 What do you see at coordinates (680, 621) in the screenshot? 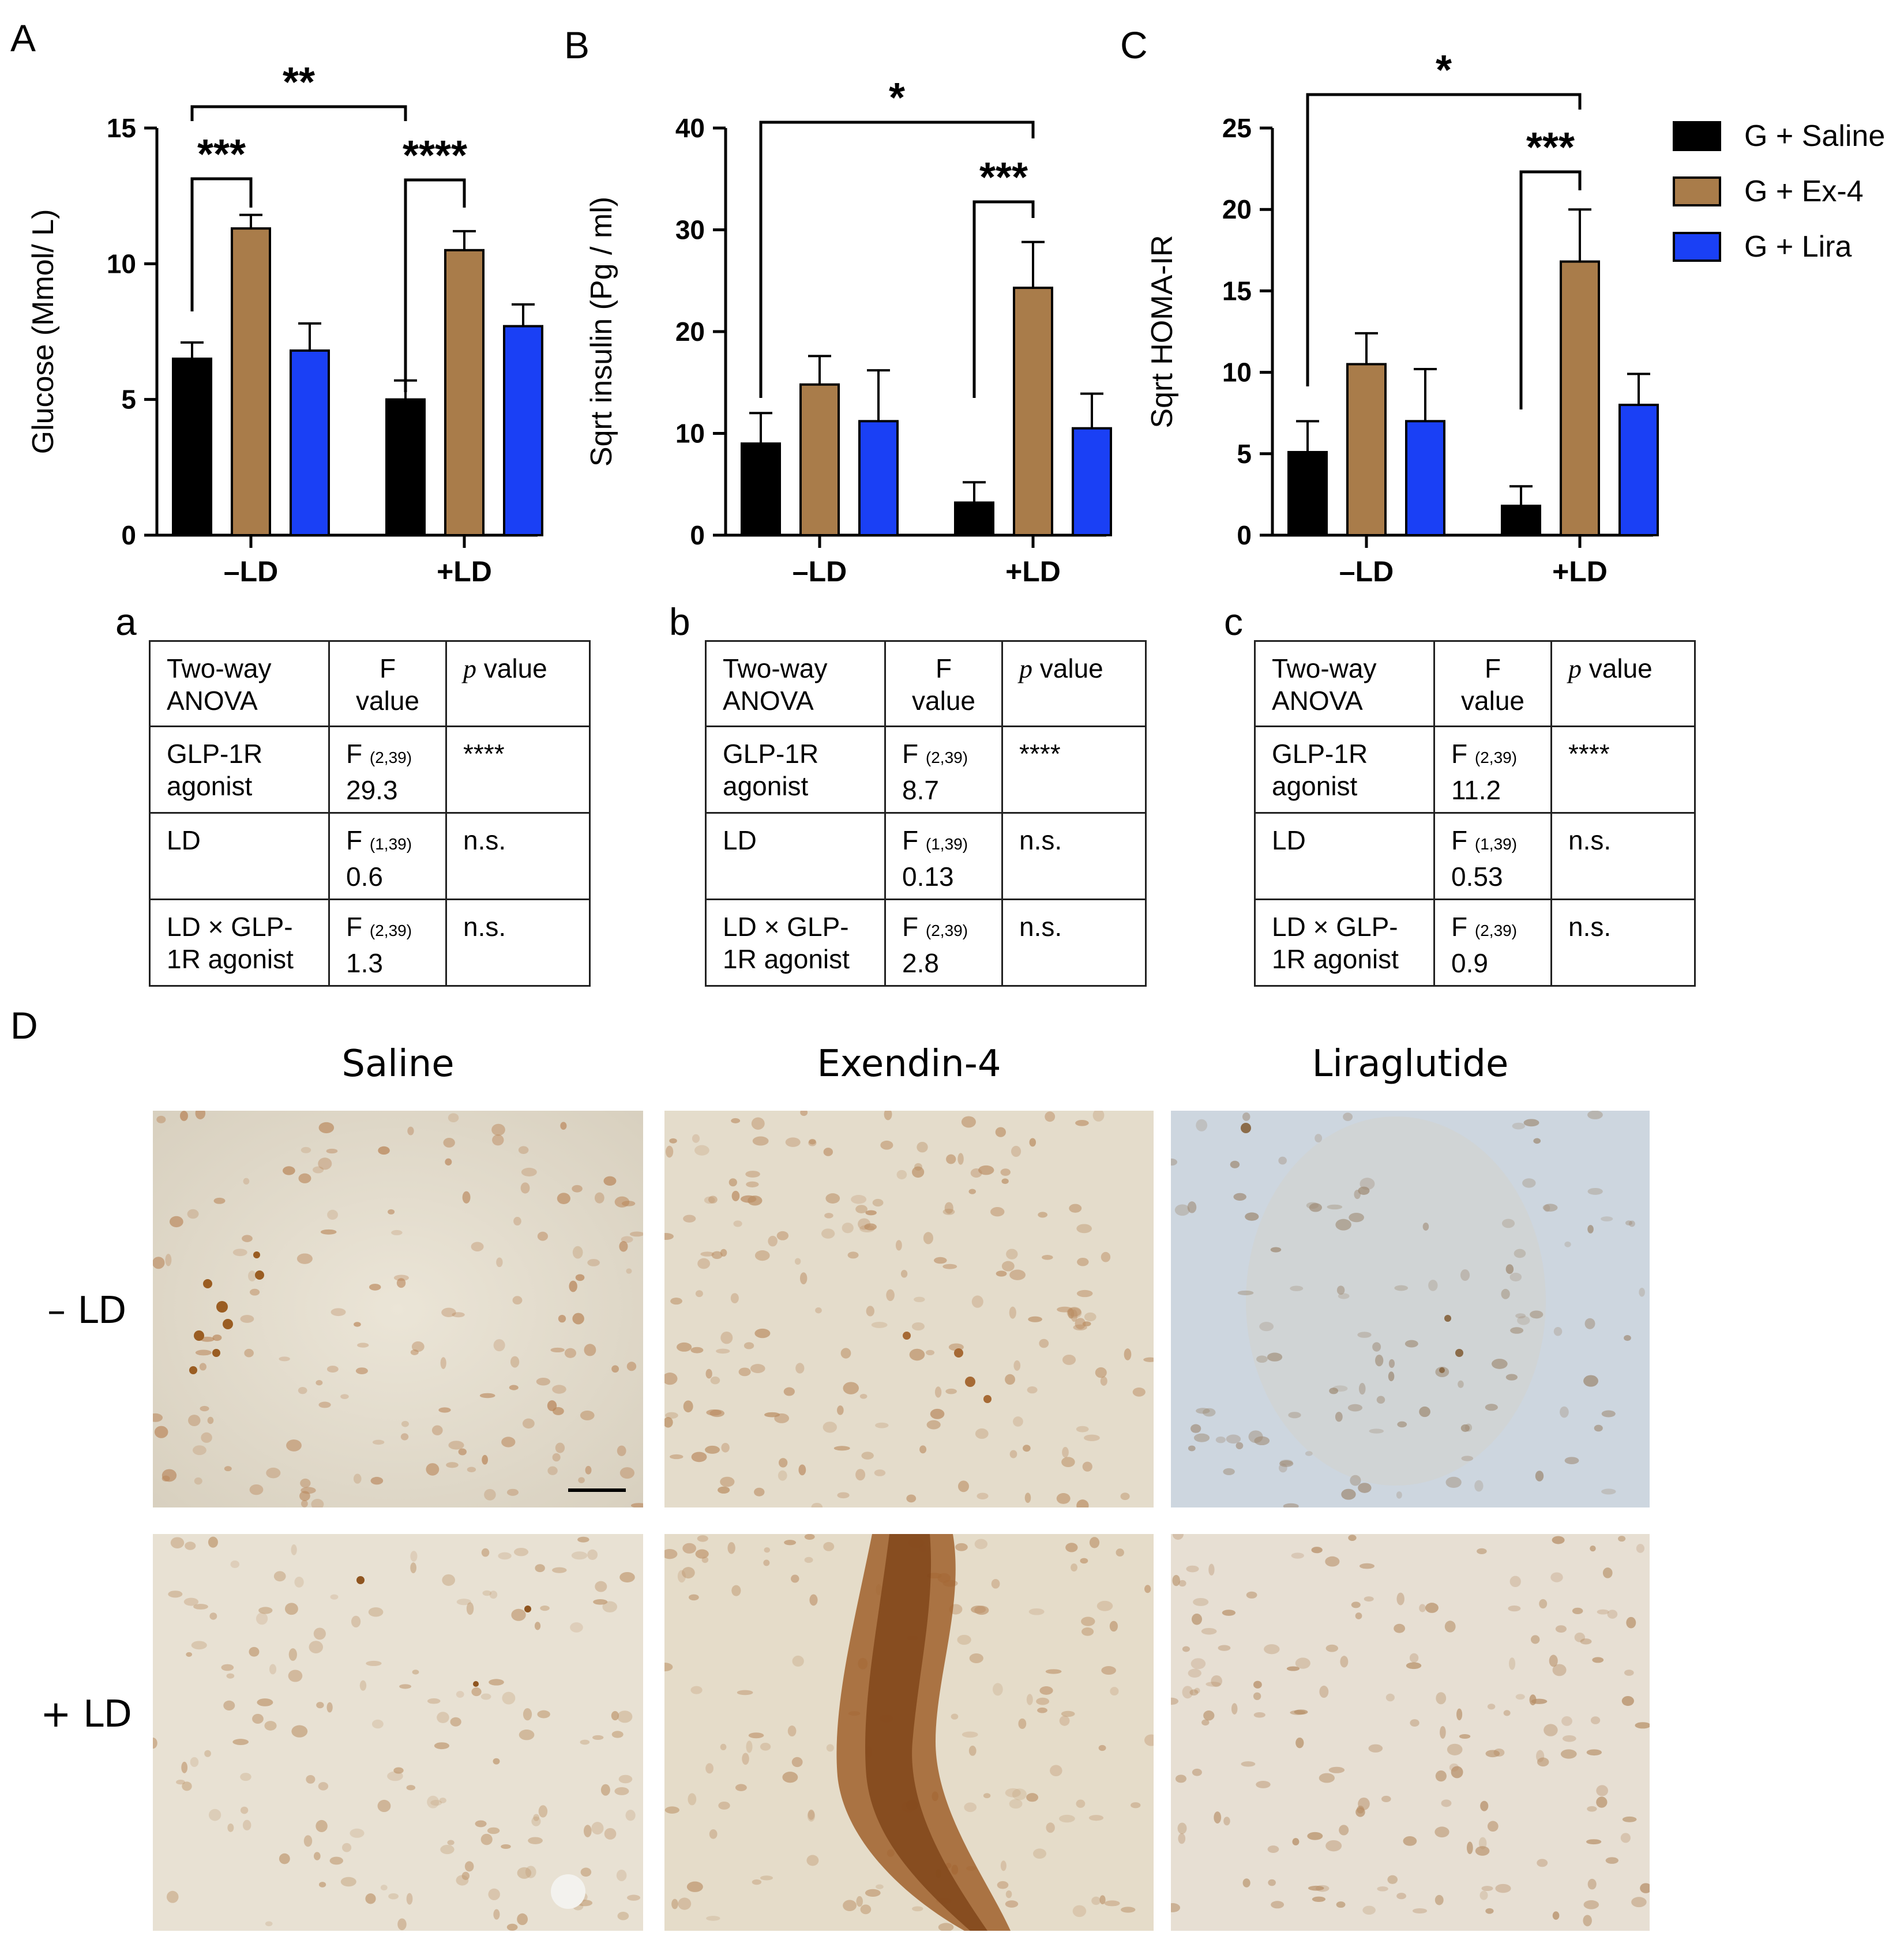
I see `panel-label-b: b` at bounding box center [680, 621].